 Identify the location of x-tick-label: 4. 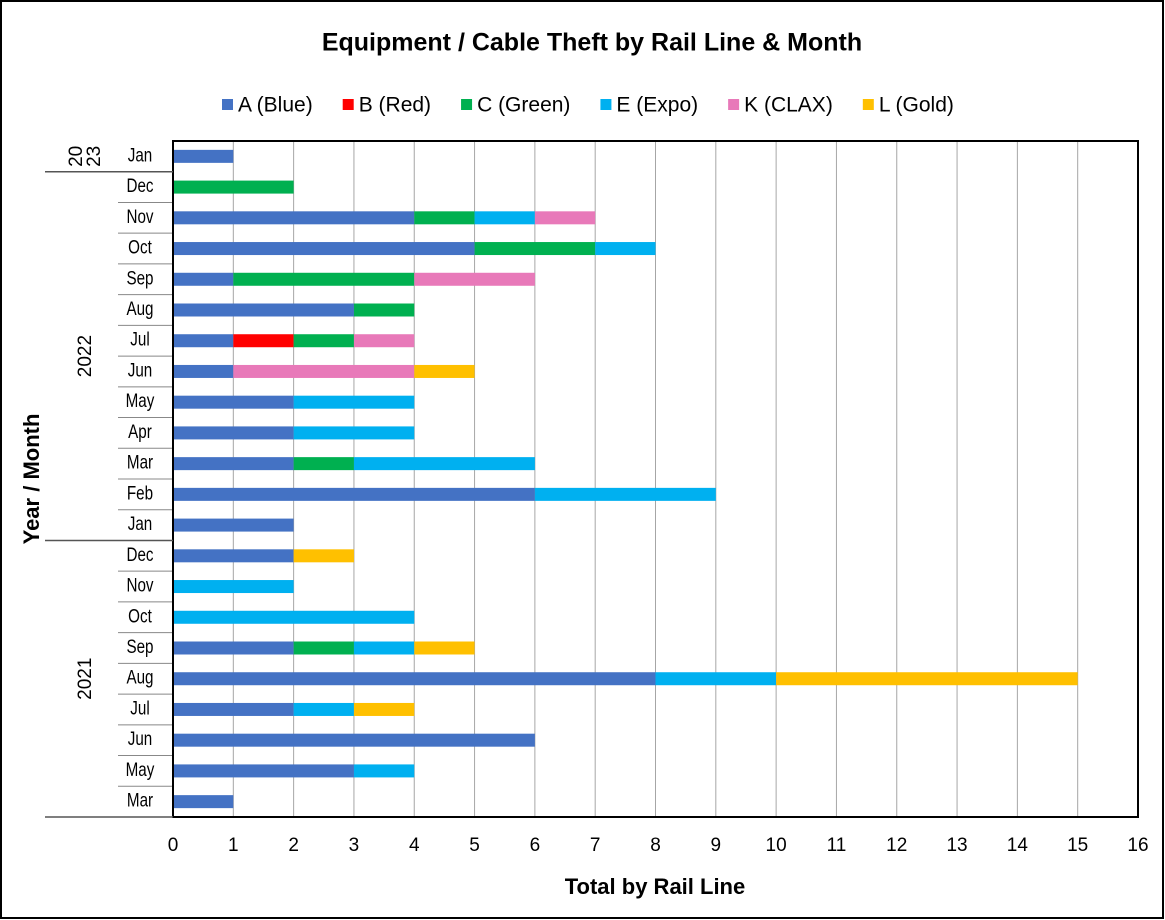
(414, 845).